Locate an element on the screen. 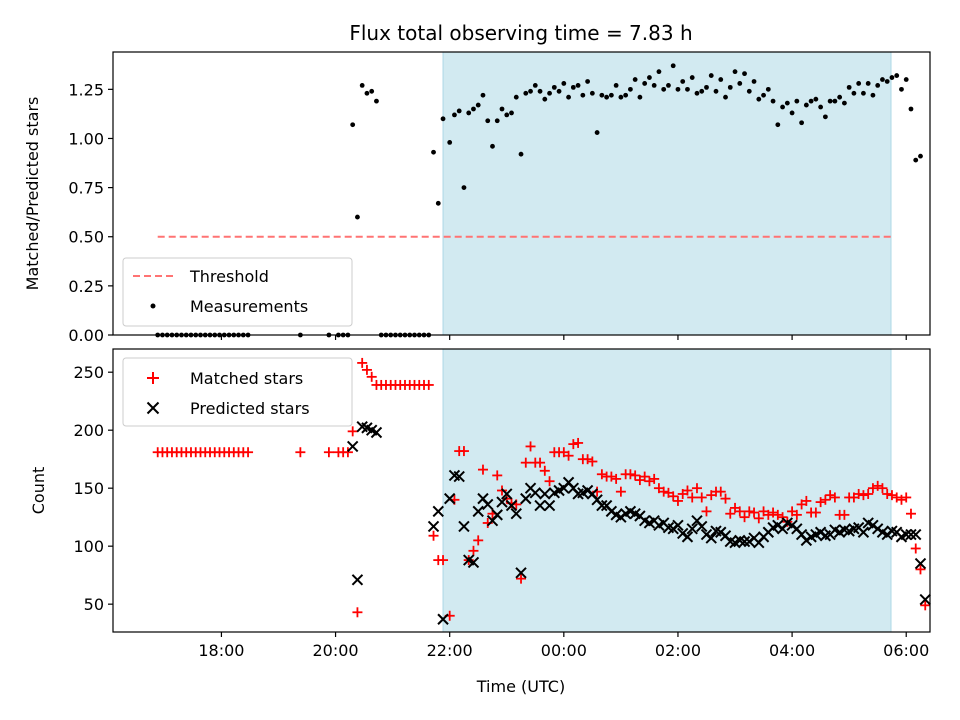 The width and height of the screenshot is (960, 720). x-tick-label: 20:00 is located at coordinates (336, 650).